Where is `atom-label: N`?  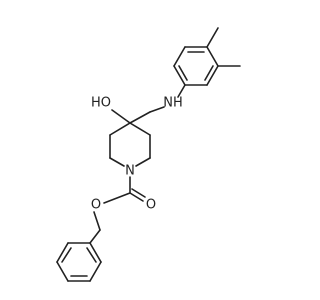 atom-label: N is located at coordinates (130, 171).